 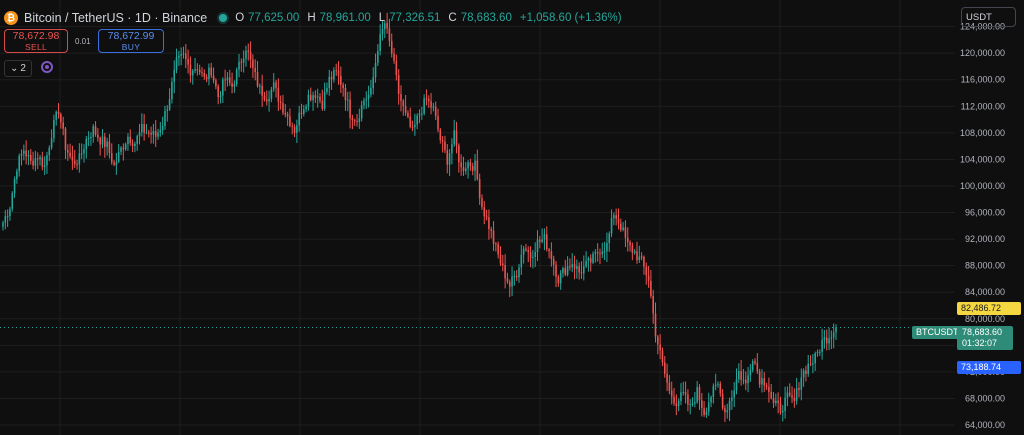 I want to click on indicators-toggle: ⌄ 2, so click(x=18, y=68).